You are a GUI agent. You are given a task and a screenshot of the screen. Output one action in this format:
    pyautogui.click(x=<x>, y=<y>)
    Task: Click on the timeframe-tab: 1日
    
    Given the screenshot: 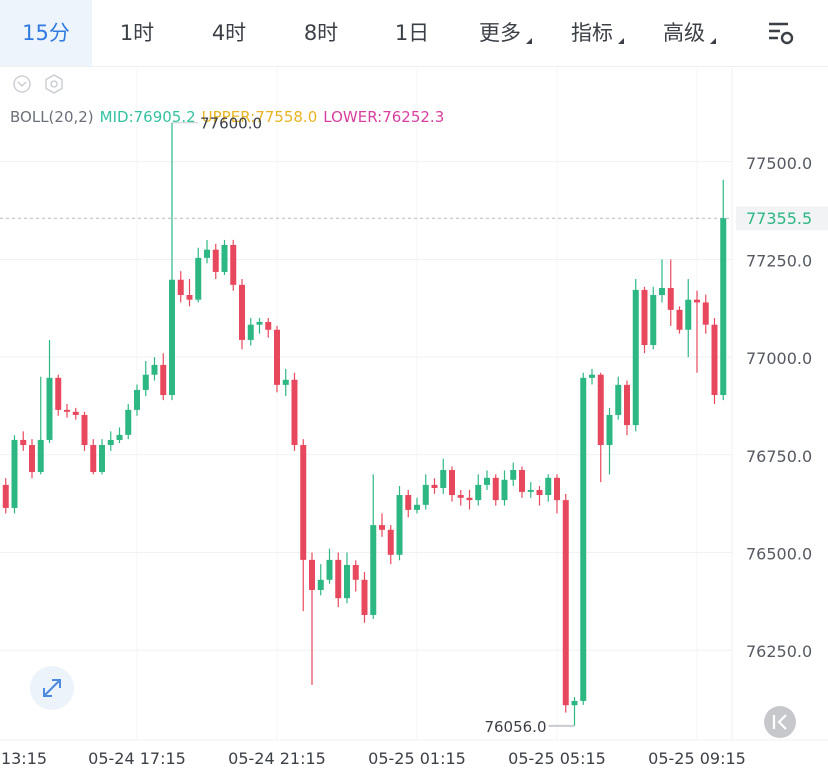 What is the action you would take?
    pyautogui.click(x=412, y=33)
    